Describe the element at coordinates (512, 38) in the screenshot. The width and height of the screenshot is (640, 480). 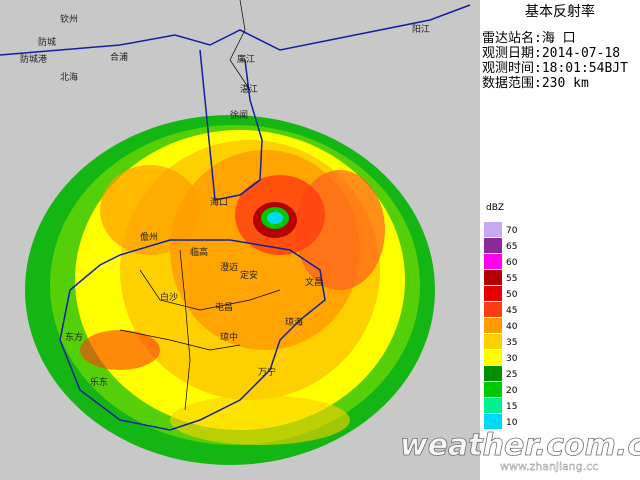
I see `info-key: 雷达站名:` at that location.